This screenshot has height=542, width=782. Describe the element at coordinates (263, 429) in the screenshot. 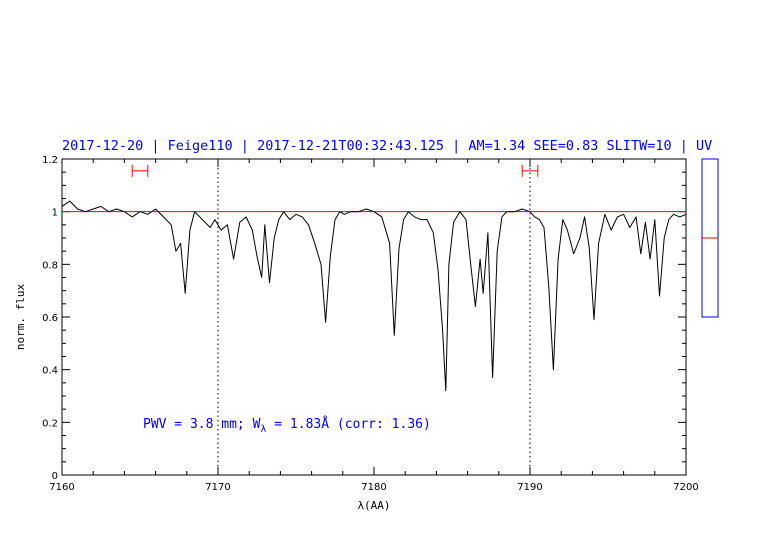

I see `pwv-annotation-subscript: λ` at that location.